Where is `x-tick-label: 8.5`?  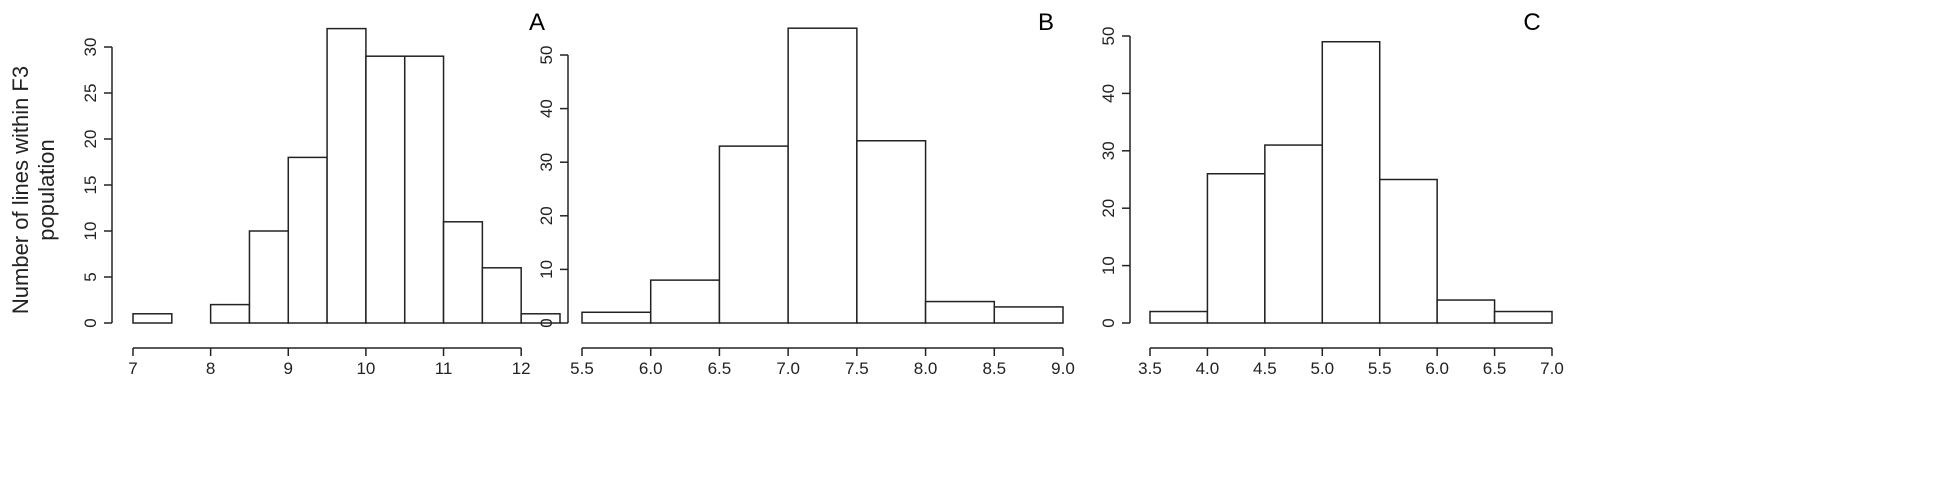 x-tick-label: 8.5 is located at coordinates (994, 368).